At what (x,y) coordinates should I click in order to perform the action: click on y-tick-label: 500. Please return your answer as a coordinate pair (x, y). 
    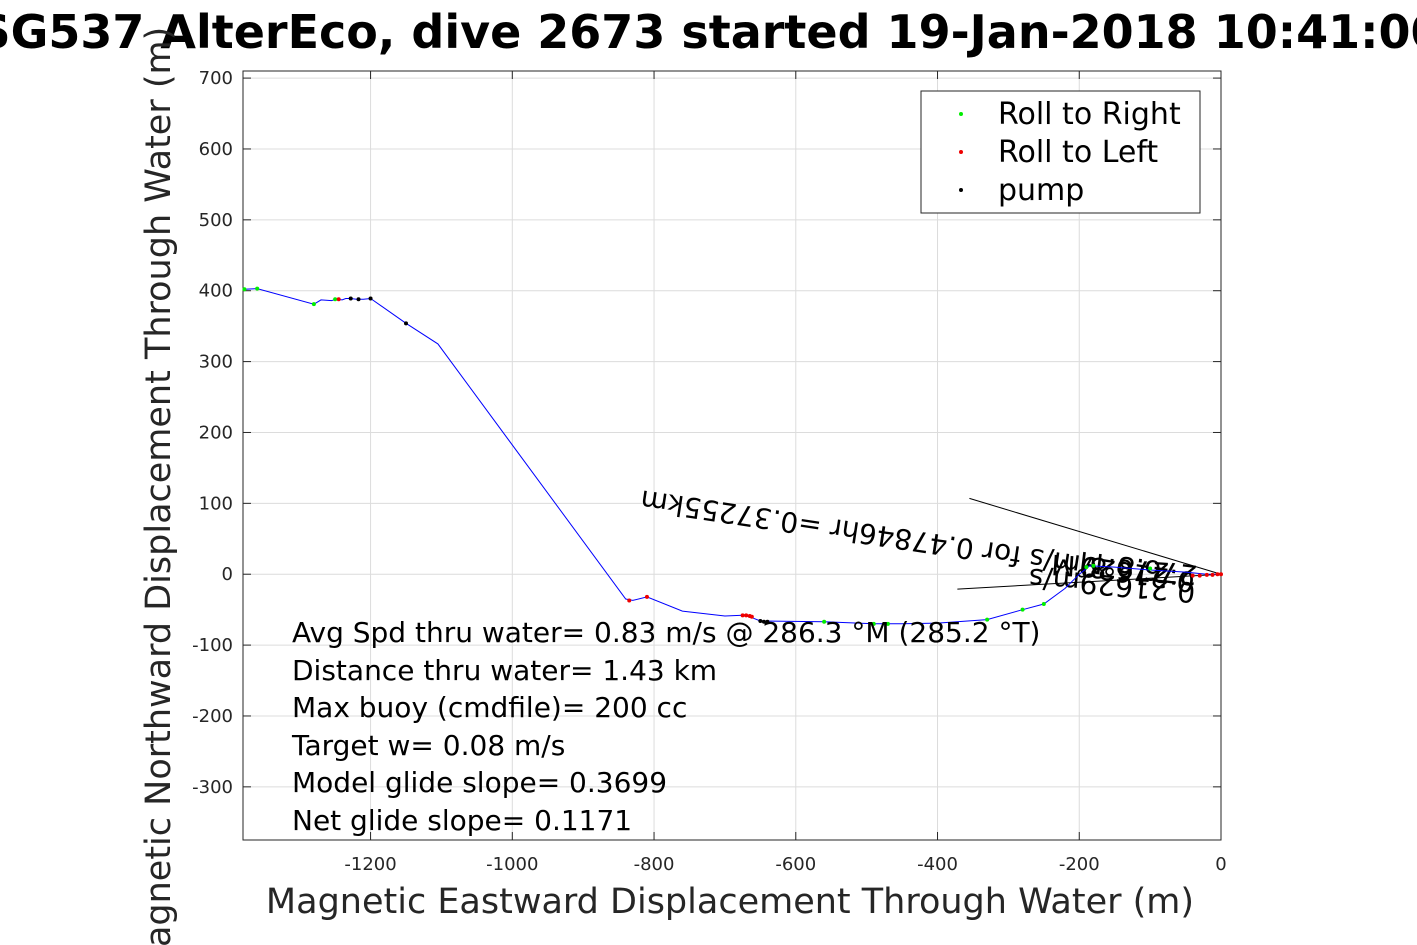
    Looking at the image, I should click on (216, 220).